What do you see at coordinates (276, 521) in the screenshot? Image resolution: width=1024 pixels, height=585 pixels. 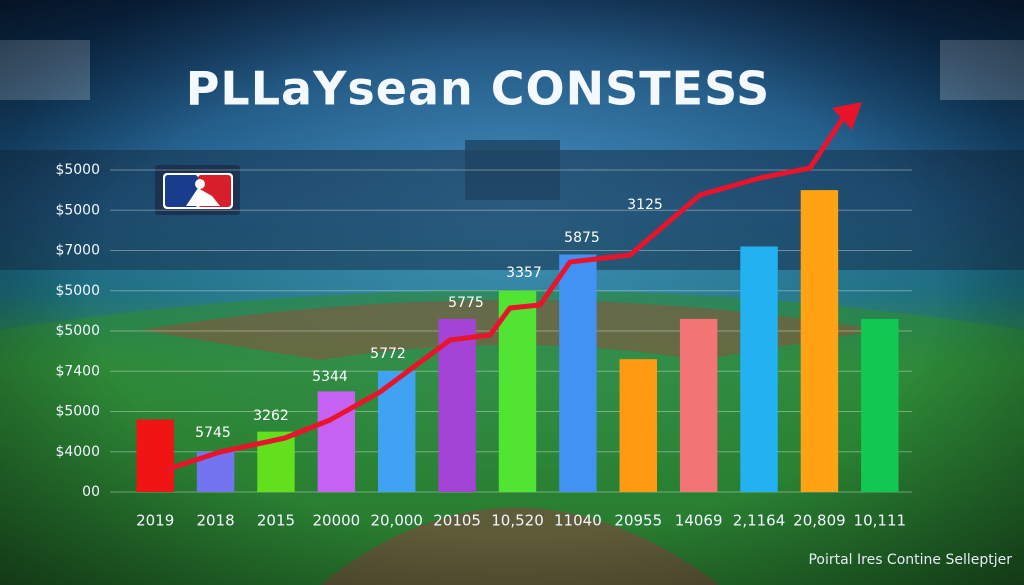 I see `x-tick-label: 2015` at bounding box center [276, 521].